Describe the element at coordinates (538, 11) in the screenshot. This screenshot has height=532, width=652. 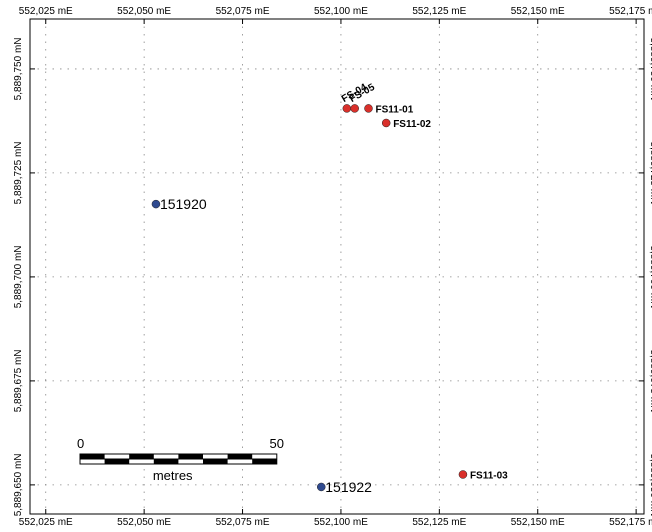
I see `x-tick-label-top: 552,150 mE` at that location.